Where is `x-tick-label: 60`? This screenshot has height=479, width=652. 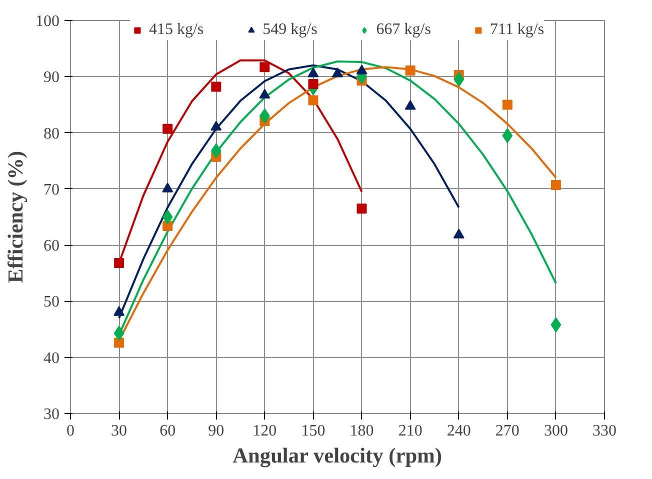 x-tick-label: 60 is located at coordinates (168, 431).